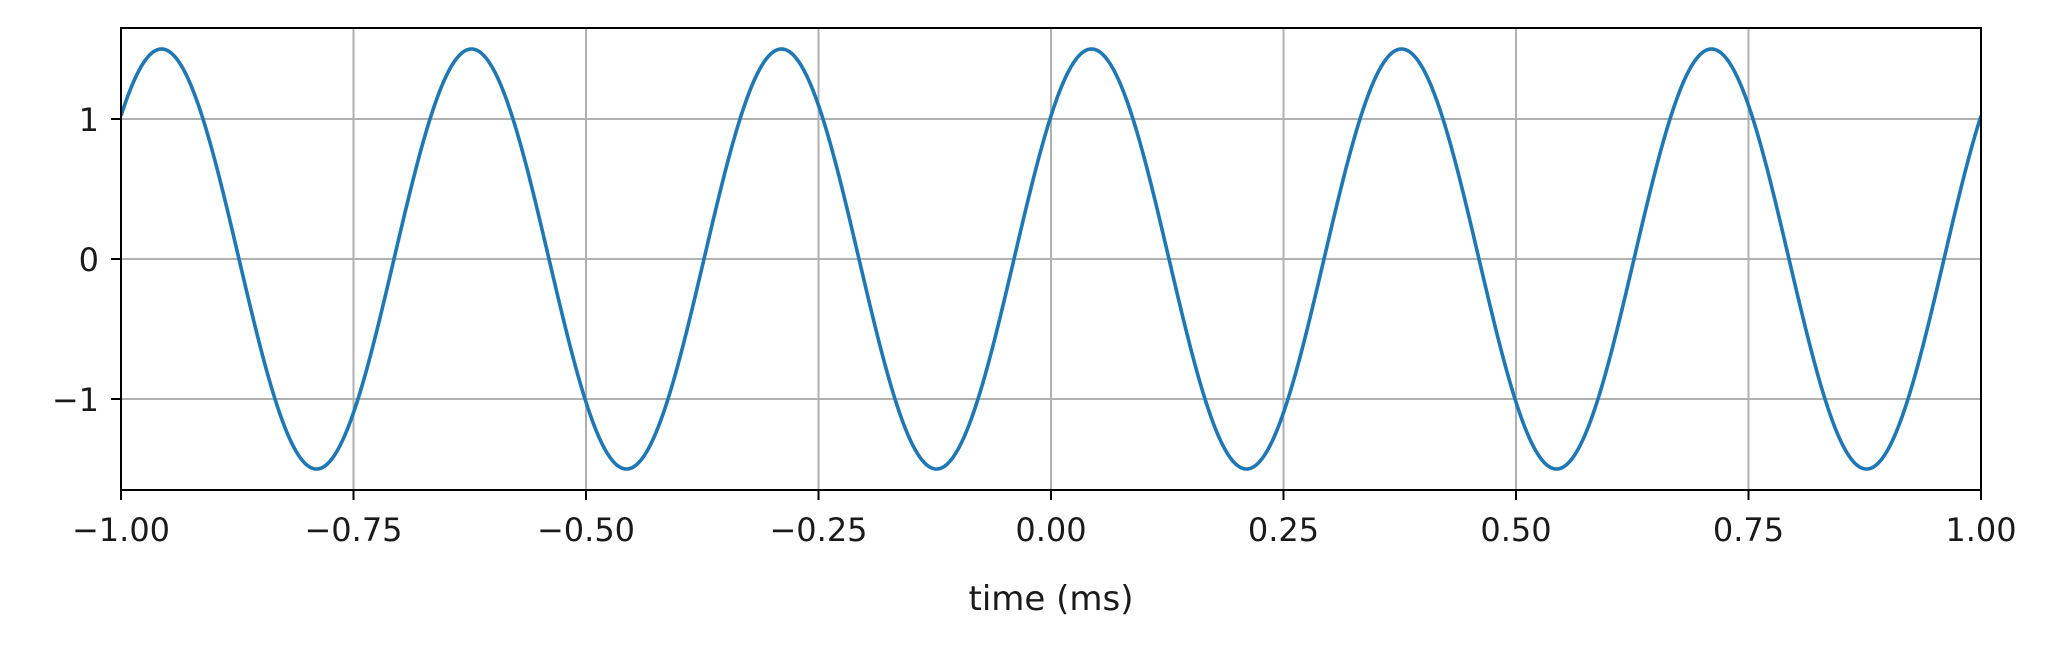 The width and height of the screenshot is (2056, 651). What do you see at coordinates (1050, 530) in the screenshot?
I see `x-tick-label: 0.00` at bounding box center [1050, 530].